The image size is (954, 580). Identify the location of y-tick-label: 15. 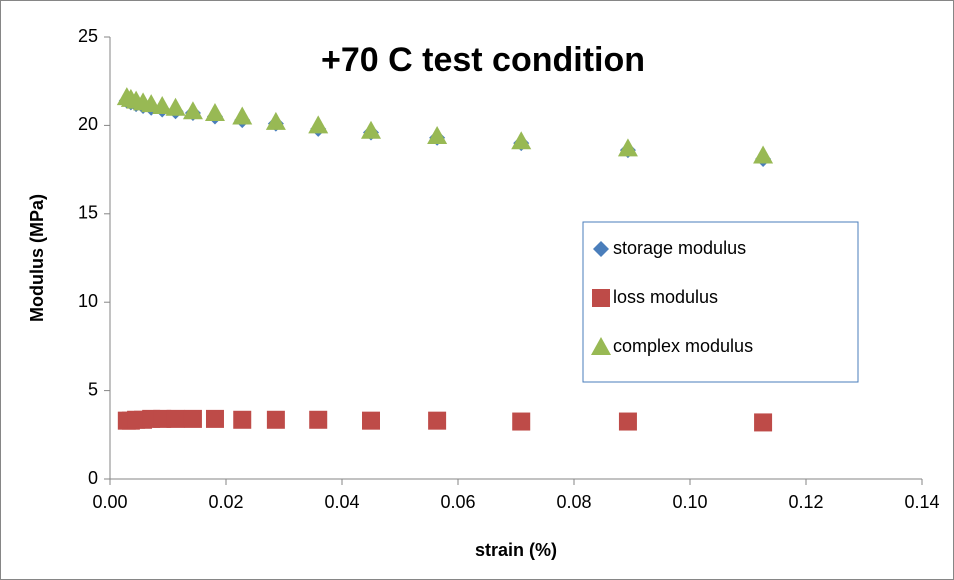
(88, 213).